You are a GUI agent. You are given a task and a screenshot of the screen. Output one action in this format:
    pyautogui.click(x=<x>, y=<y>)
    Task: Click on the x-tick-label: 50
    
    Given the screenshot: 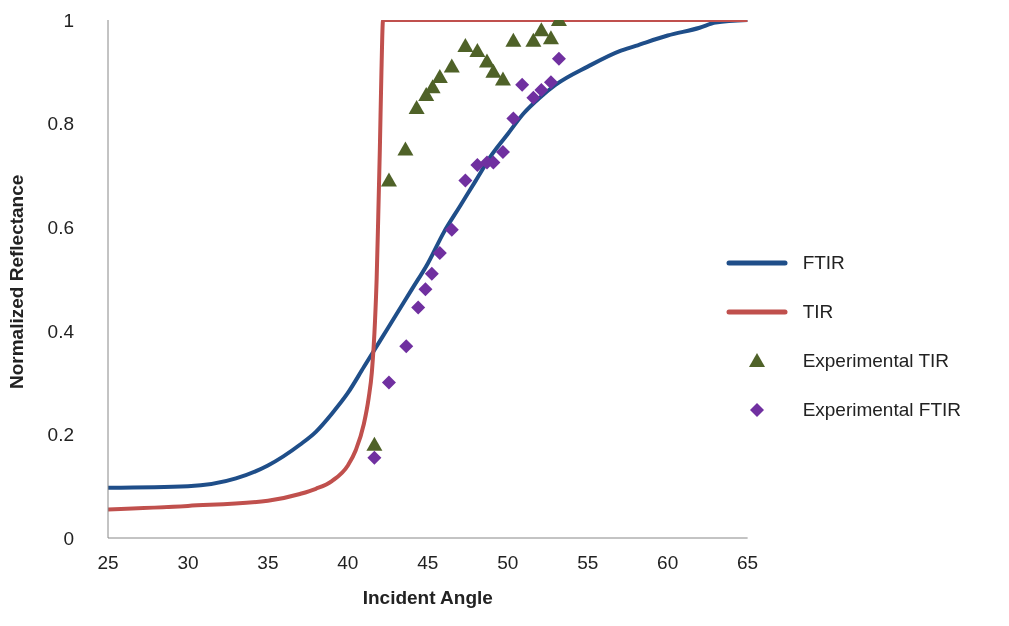 What is the action you would take?
    pyautogui.click(x=508, y=563)
    